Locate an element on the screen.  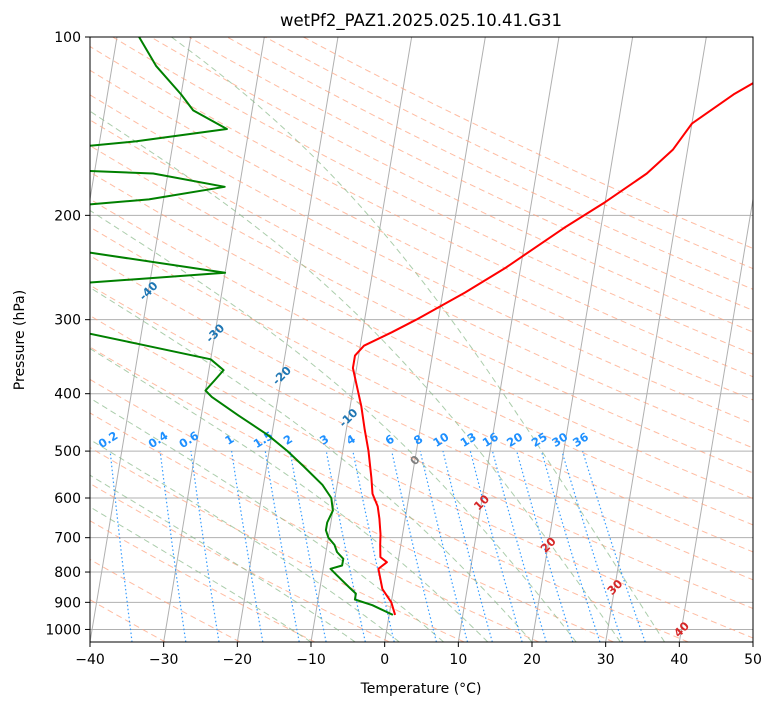
y-tick-label: 200 is located at coordinates (67, 216).